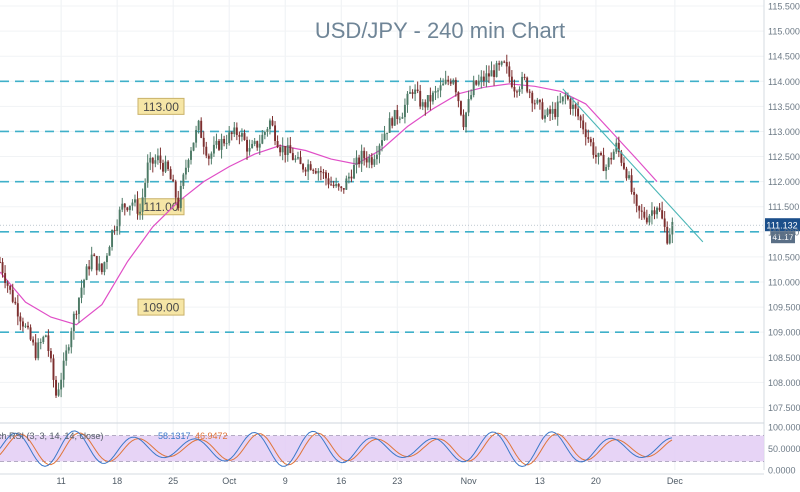 This screenshot has width=800, height=492. I want to click on trendline, so click(633, 165).